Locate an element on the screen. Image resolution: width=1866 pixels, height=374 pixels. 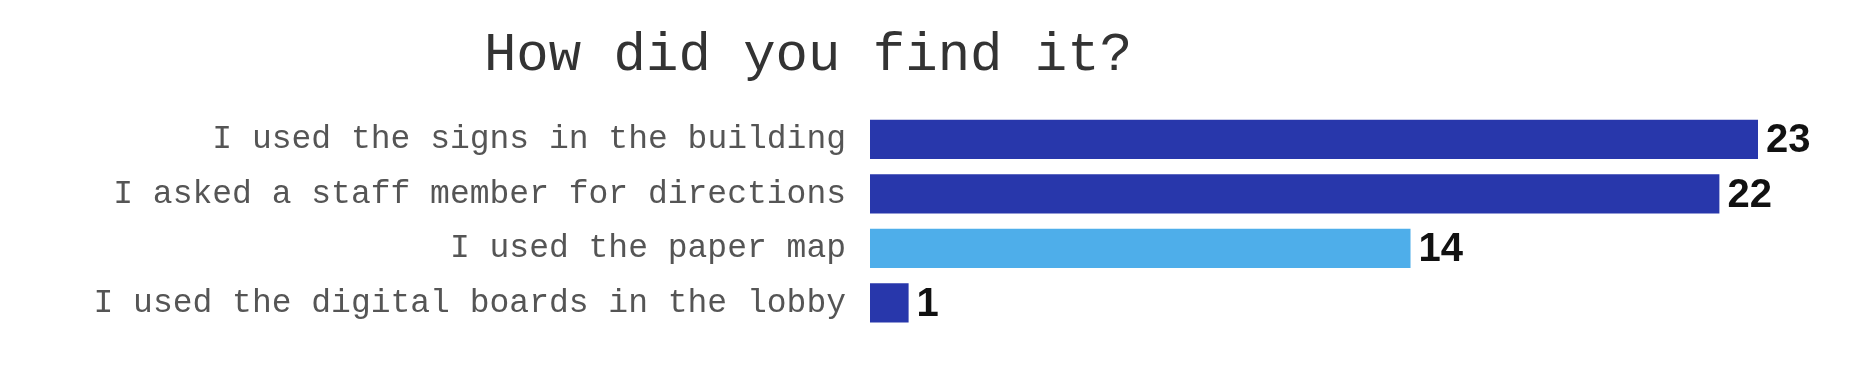
chart-title: How did you find it? is located at coordinates (808, 56).